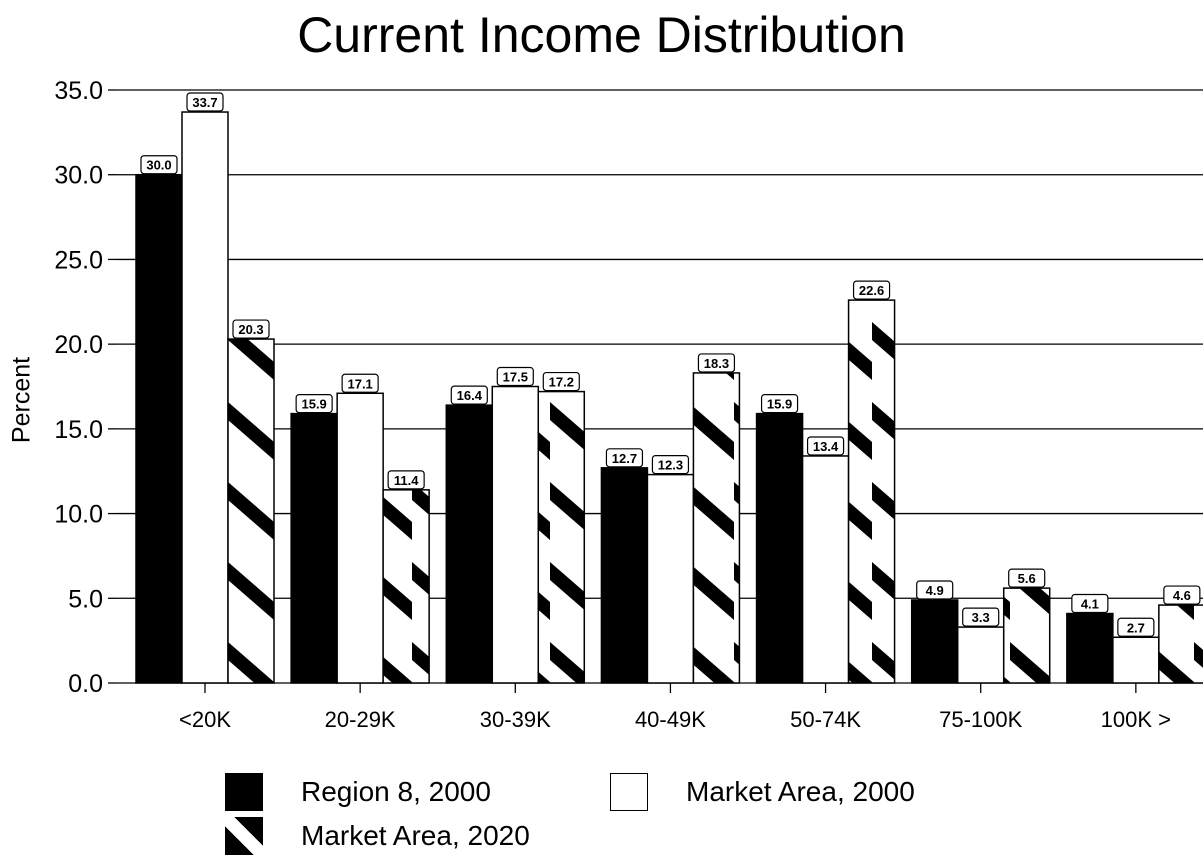  I want to click on chart-title: Current Income Distribution, so click(601, 35).